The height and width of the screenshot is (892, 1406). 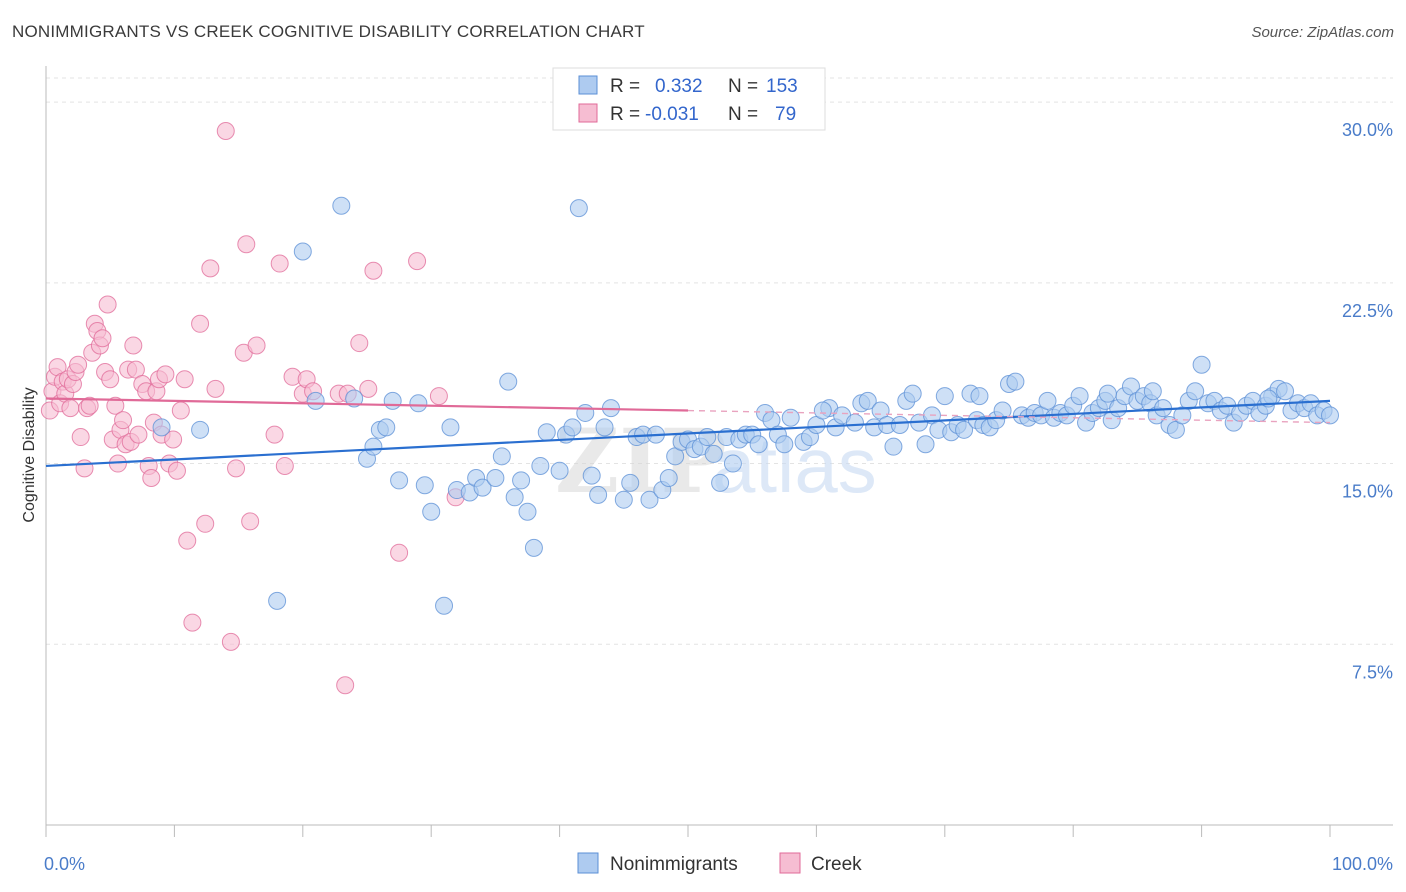 I want to click on x-tick-label-min: 0.0%, so click(x=64, y=864).